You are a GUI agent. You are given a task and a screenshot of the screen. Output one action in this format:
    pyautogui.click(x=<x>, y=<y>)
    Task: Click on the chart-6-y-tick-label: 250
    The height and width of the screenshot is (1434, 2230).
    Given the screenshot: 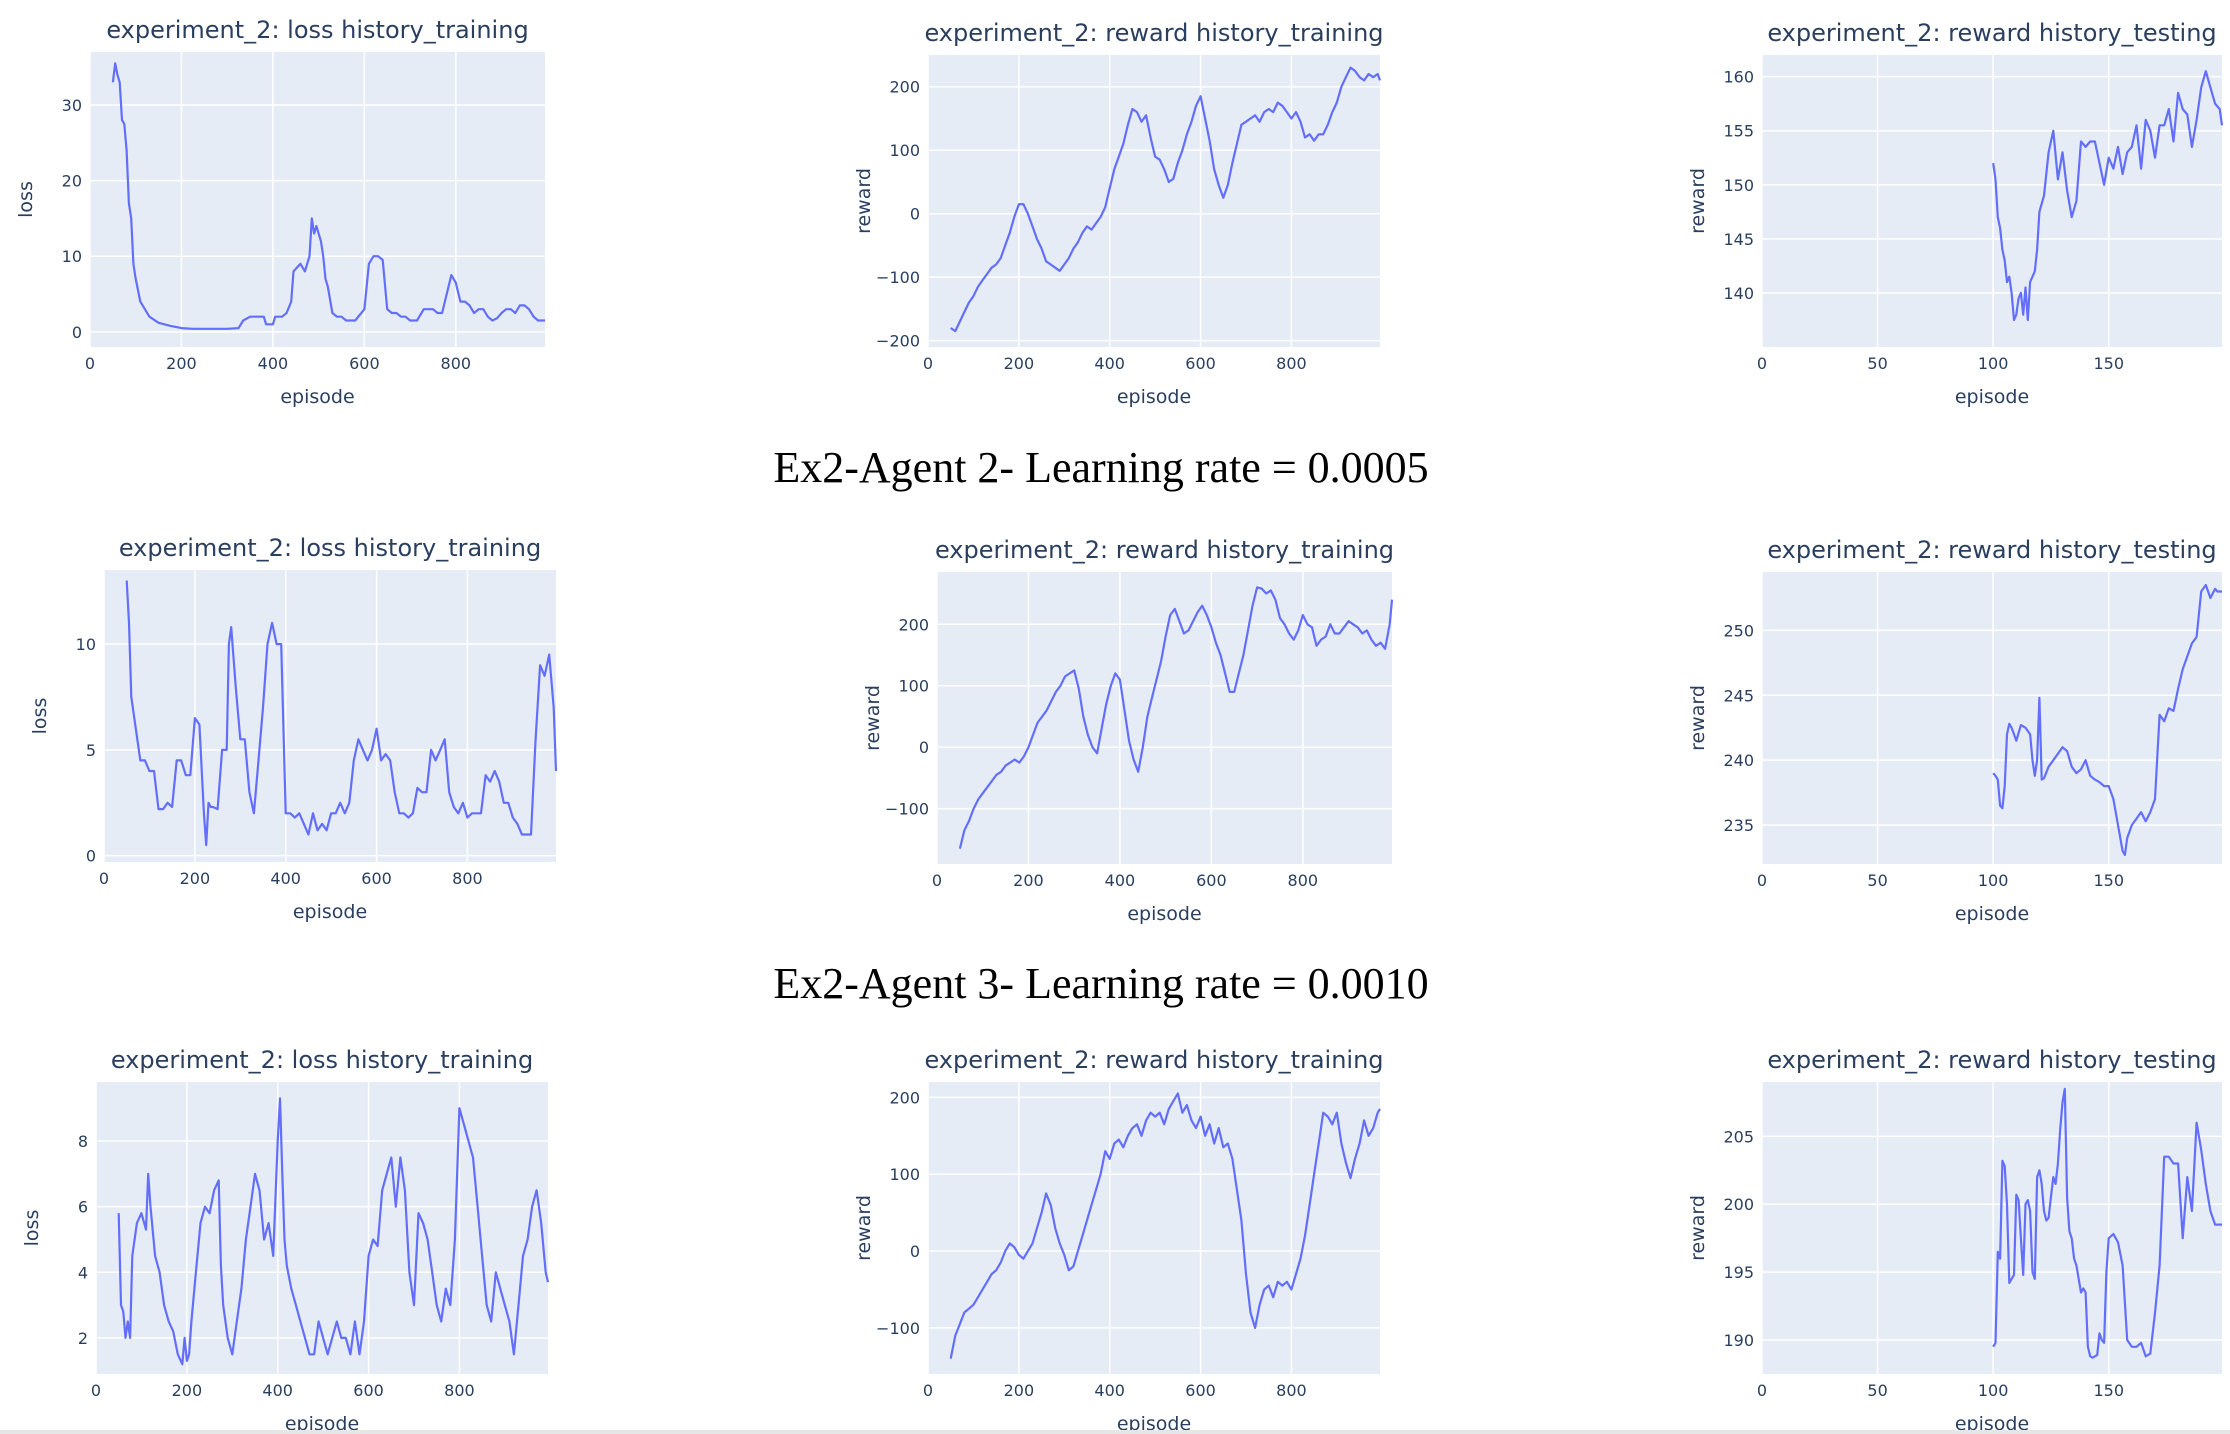 What is the action you would take?
    pyautogui.click(x=1738, y=630)
    